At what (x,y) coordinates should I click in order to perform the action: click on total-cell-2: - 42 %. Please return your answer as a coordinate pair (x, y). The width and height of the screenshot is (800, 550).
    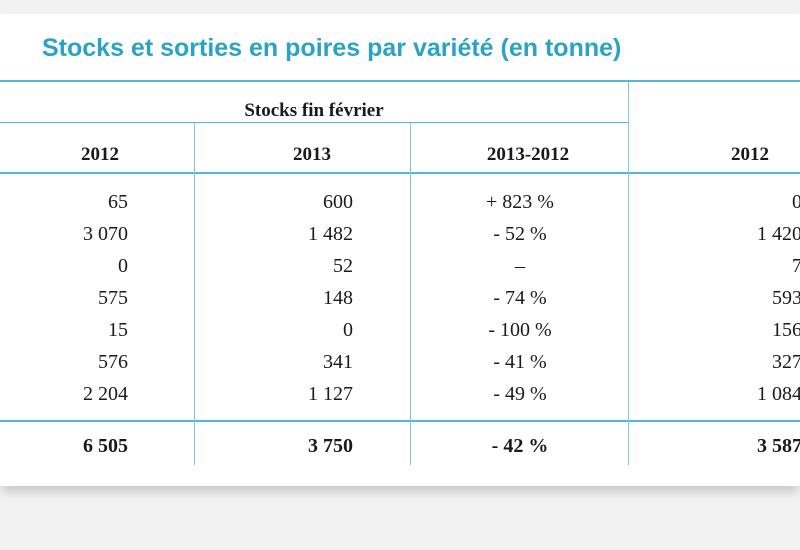
    Looking at the image, I should click on (520, 446).